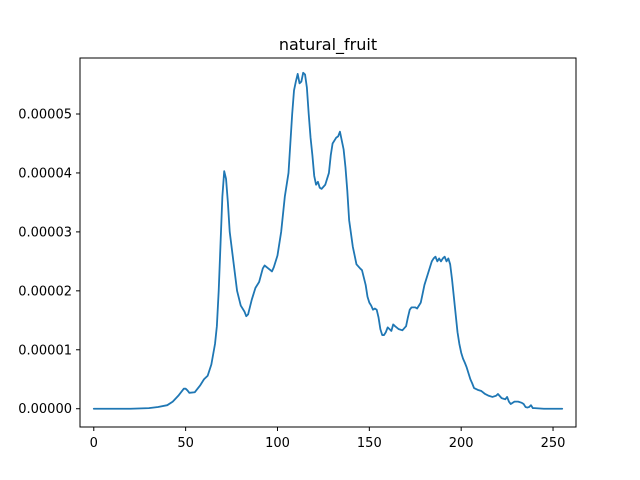 The image size is (640, 480). I want to click on y-tick-label-4: 0.00004, so click(45, 173).